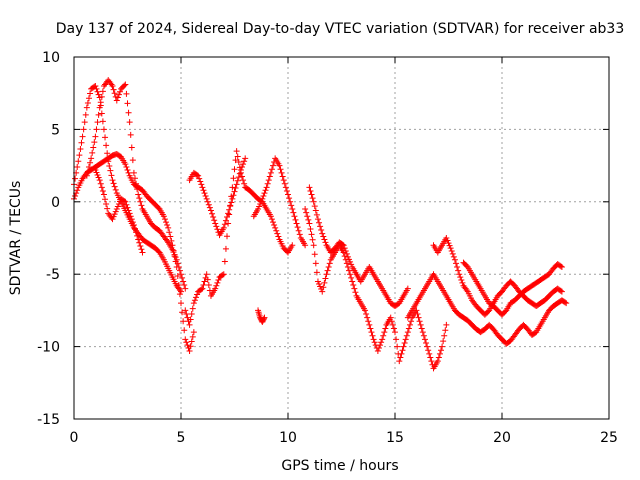 Image resolution: width=640 pixels, height=480 pixels. Describe the element at coordinates (48, 348) in the screenshot. I see `y-tick-label: -10` at that location.